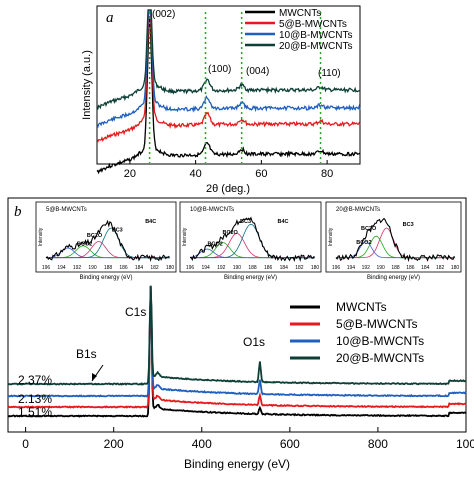  Describe the element at coordinates (254, 342) in the screenshot. I see `o1s-label: O1s` at that location.